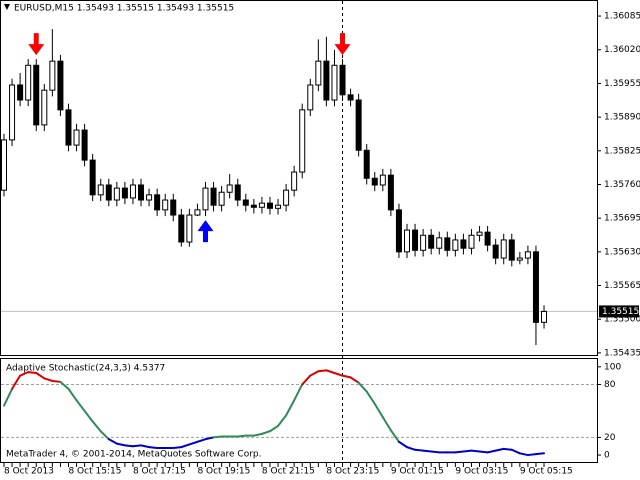  What do you see at coordinates (85, 369) in the screenshot?
I see `indicator-title: Adaptive Stochastic(24,3,3) 4.5377` at bounding box center [85, 369].